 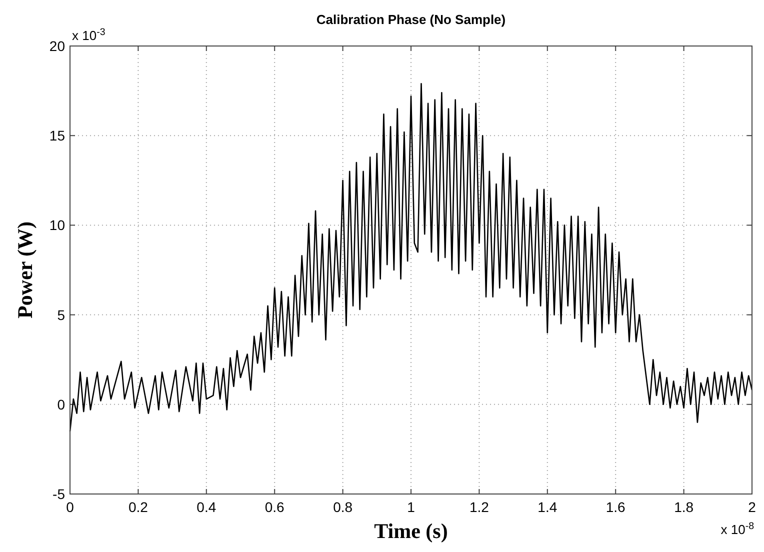 What do you see at coordinates (479, 507) in the screenshot?
I see `x-tick-label: 1.2` at bounding box center [479, 507].